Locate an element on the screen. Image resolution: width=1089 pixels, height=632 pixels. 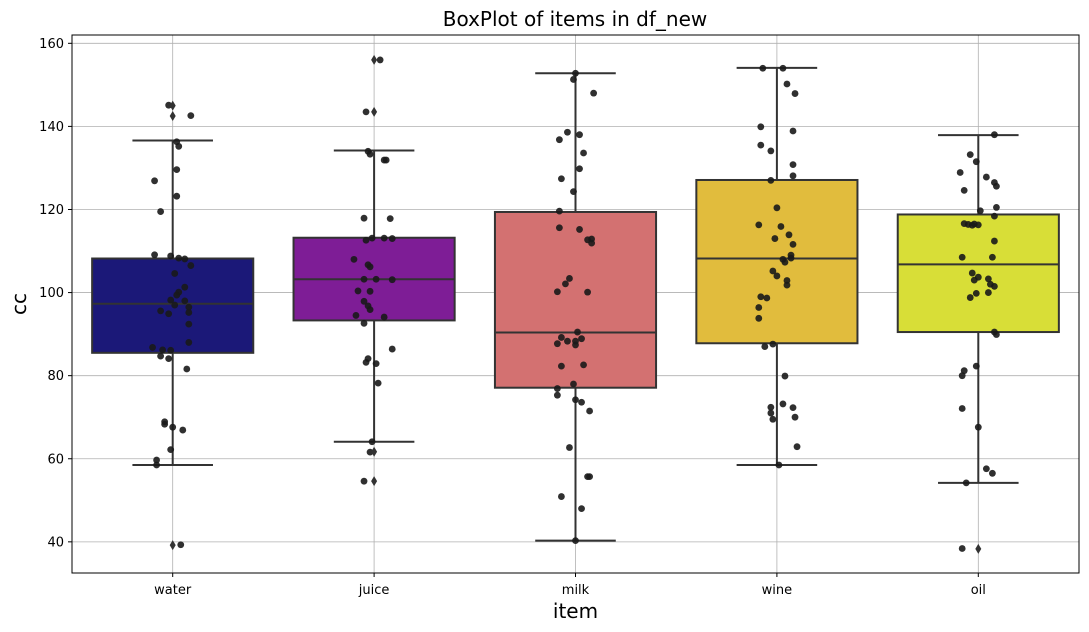
box-body is located at coordinates (978, 273).